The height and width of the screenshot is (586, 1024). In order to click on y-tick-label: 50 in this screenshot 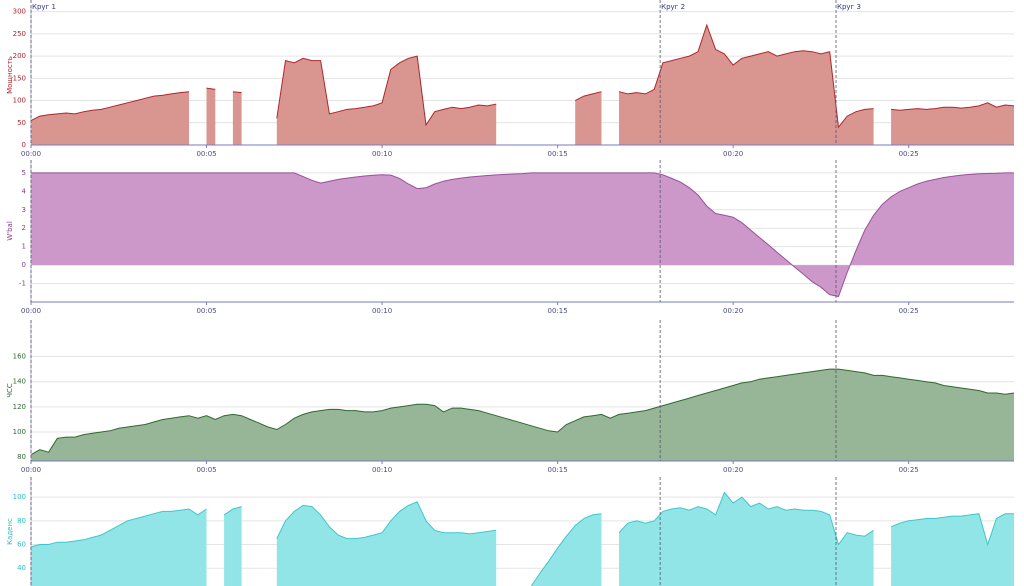, I will do `click(21, 123)`.